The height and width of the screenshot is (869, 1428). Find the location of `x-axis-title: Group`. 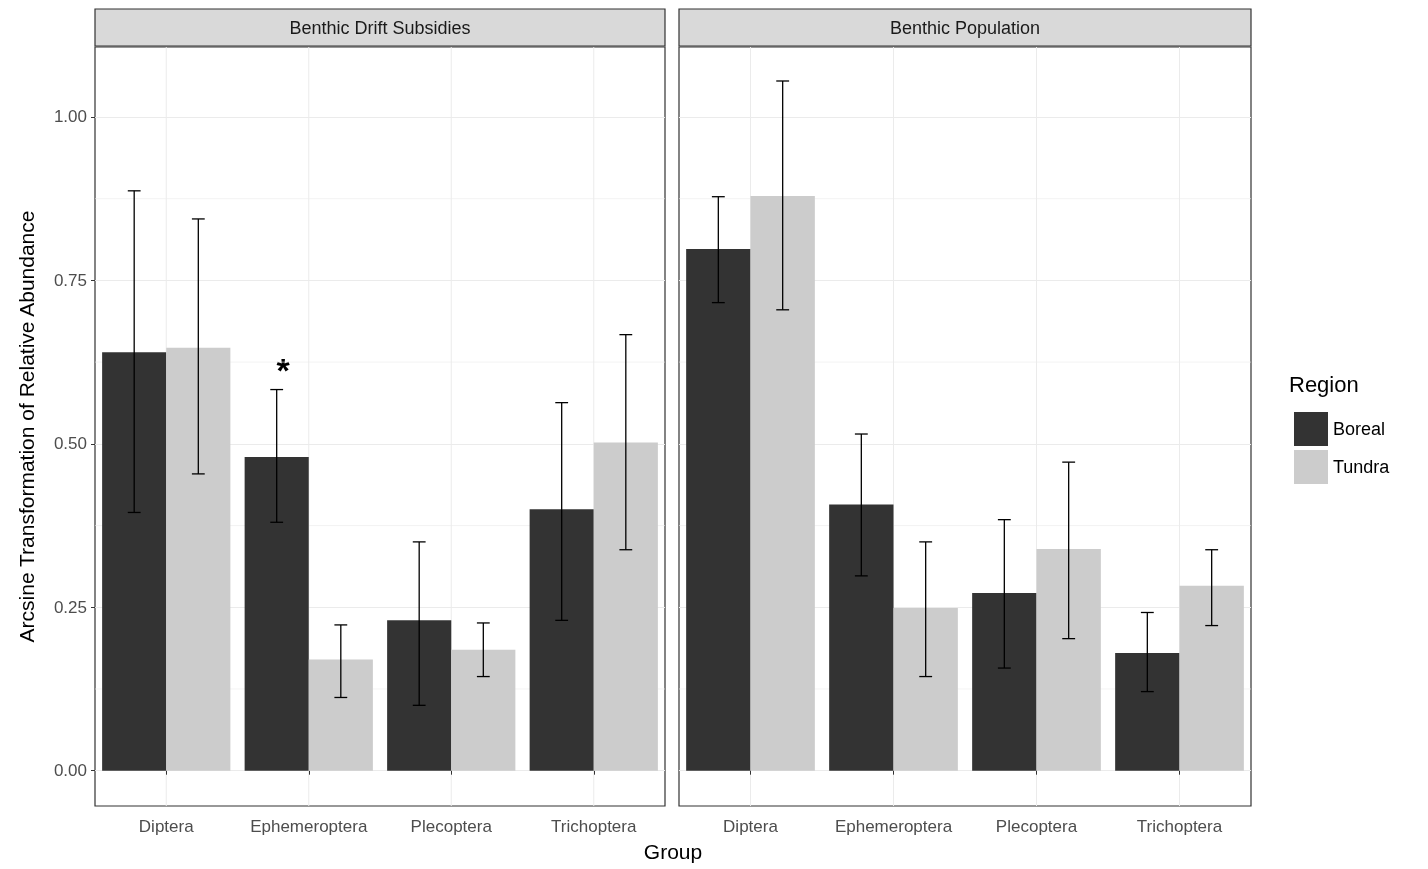

x-axis-title: Group is located at coordinates (673, 852).